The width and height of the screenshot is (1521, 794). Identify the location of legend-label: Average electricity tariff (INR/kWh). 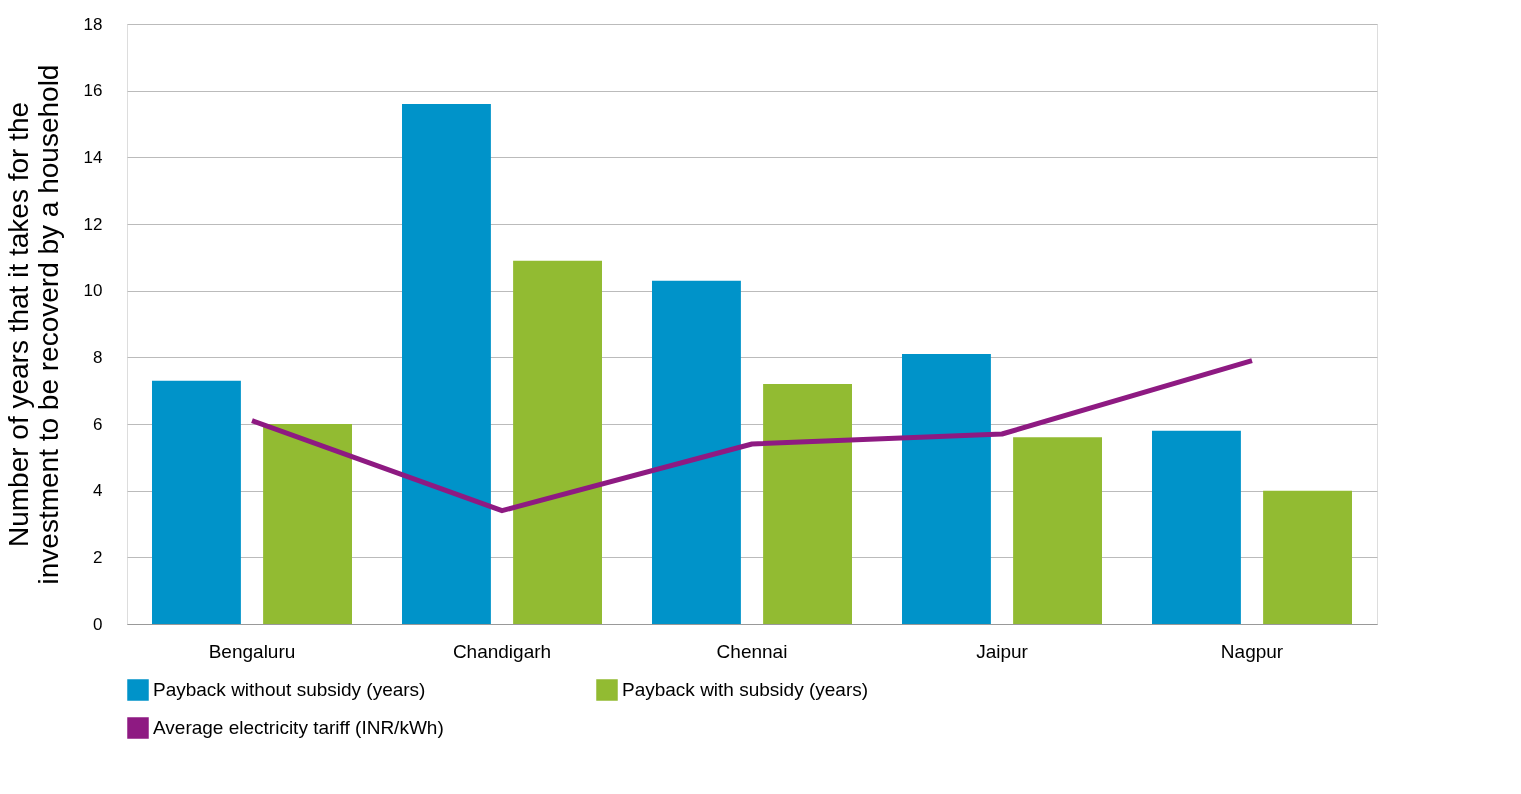
(298, 727).